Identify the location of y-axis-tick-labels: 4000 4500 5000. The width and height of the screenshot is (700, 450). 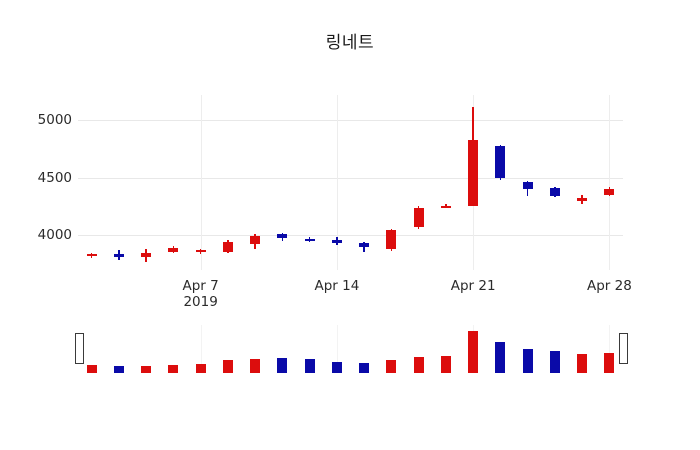
(43, 182).